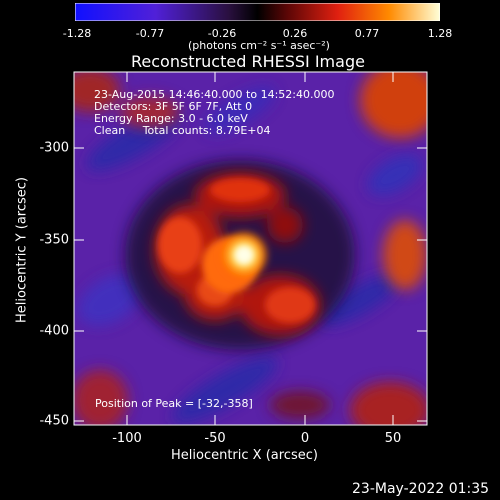 This screenshot has height=500, width=500. What do you see at coordinates (440, 33) in the screenshot?
I see `colorbar-tick-label: 1.28` at bounding box center [440, 33].